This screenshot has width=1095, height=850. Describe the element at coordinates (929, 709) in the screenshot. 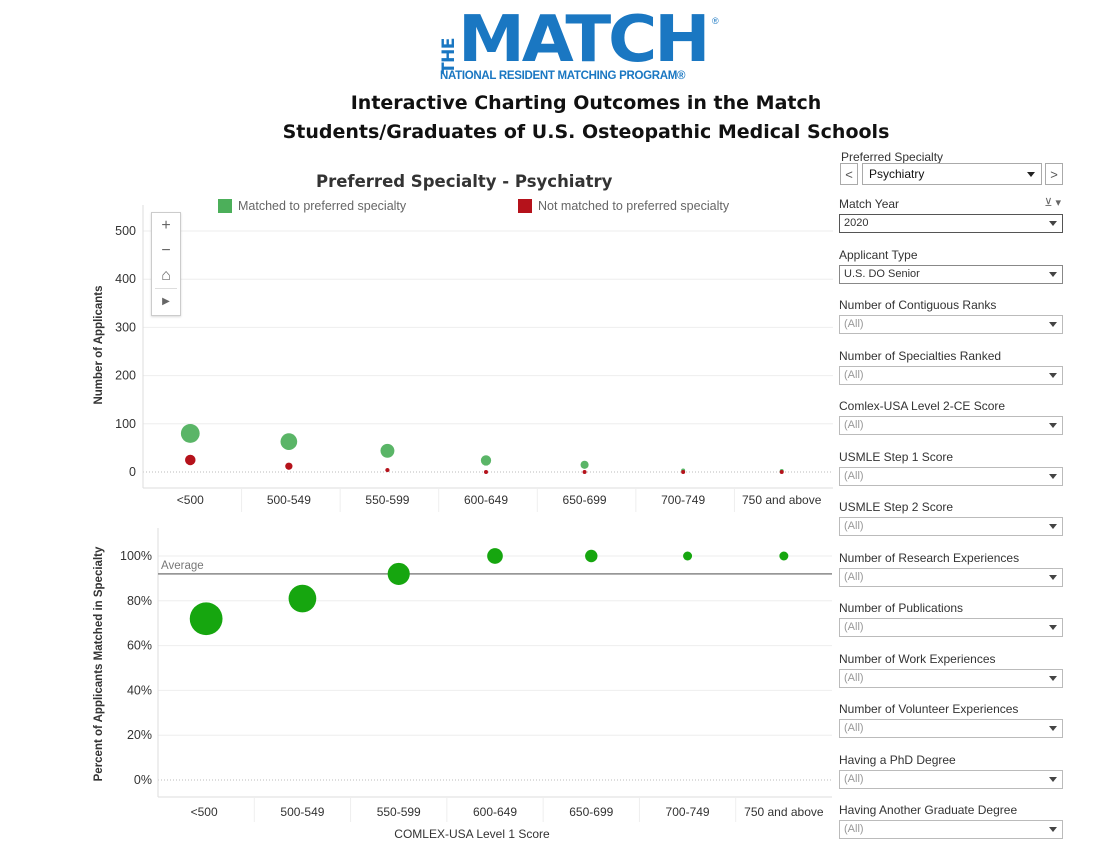

I see `filter-label: Number of Volunteer Experiences` at that location.